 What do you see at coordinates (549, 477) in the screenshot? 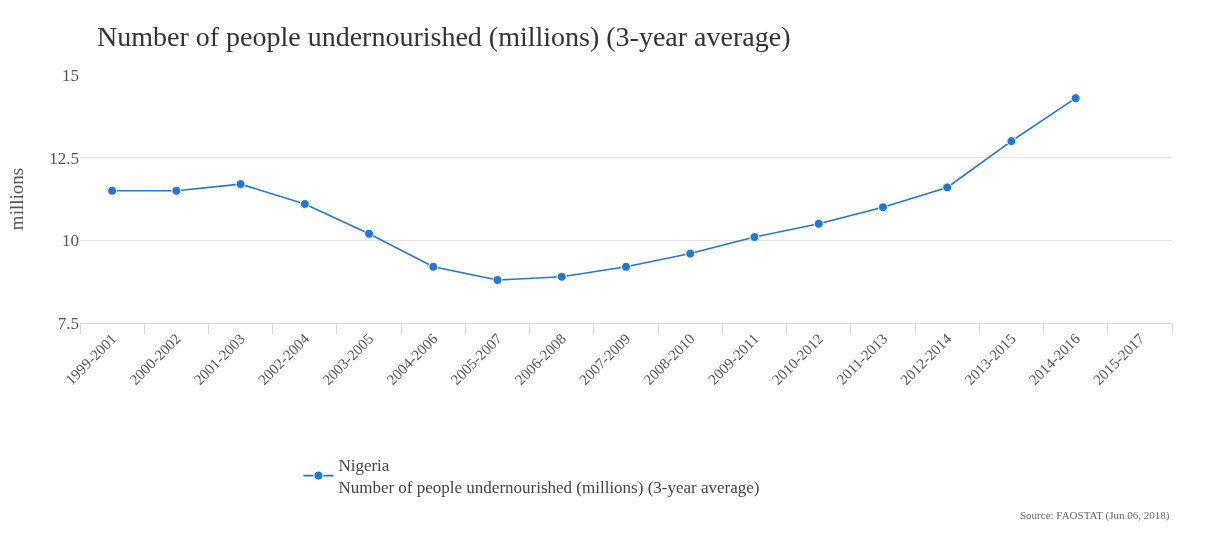
I see `legend-label: Nigeria Number of people undernourished (millions) (3-year average)` at bounding box center [549, 477].